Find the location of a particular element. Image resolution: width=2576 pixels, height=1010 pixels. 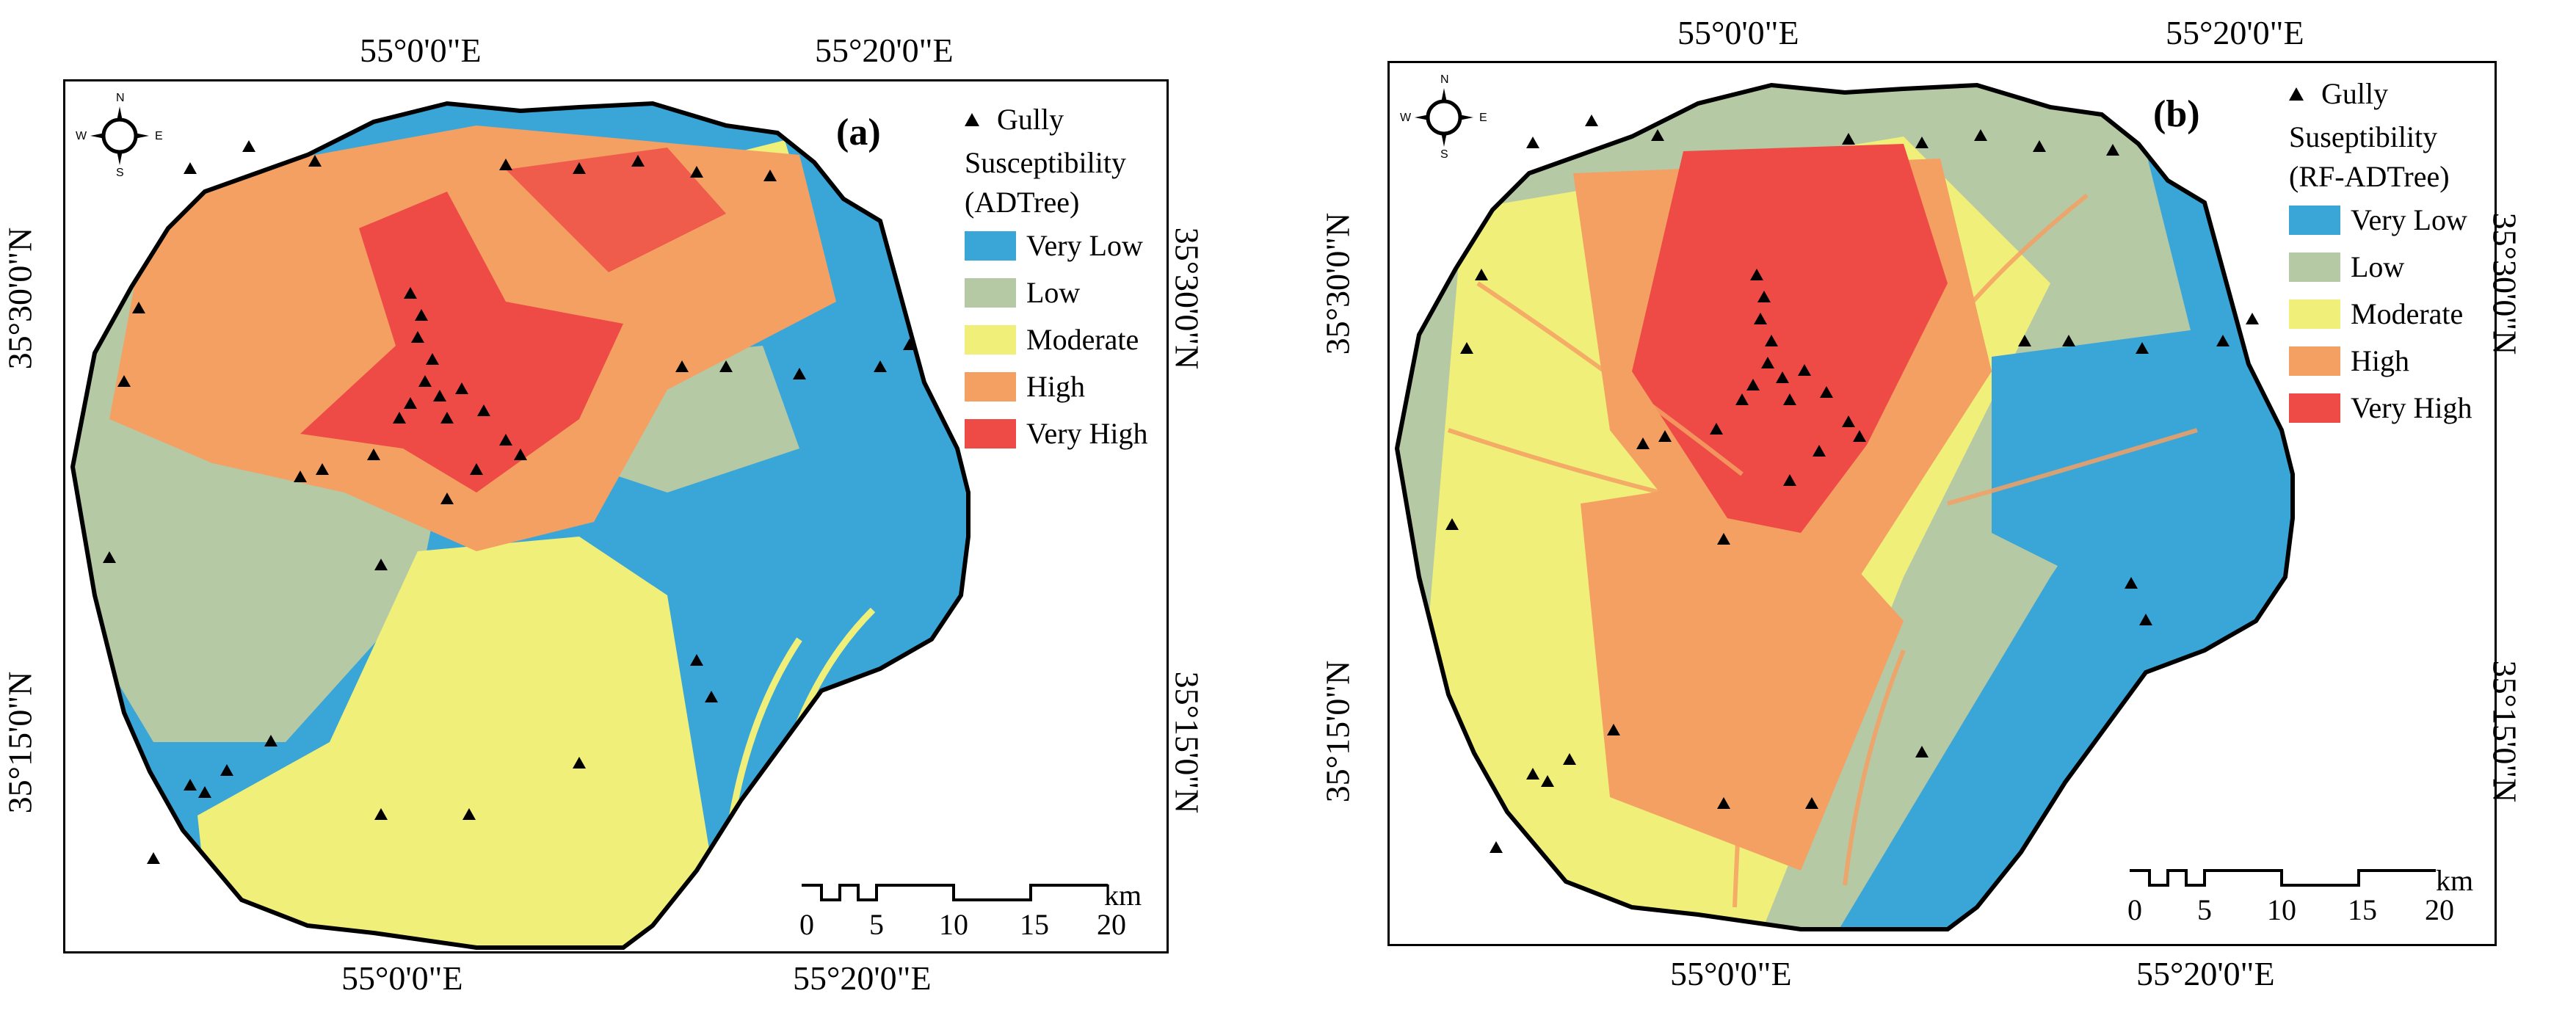

north-arrow-b: N S W E is located at coordinates (1444, 117).